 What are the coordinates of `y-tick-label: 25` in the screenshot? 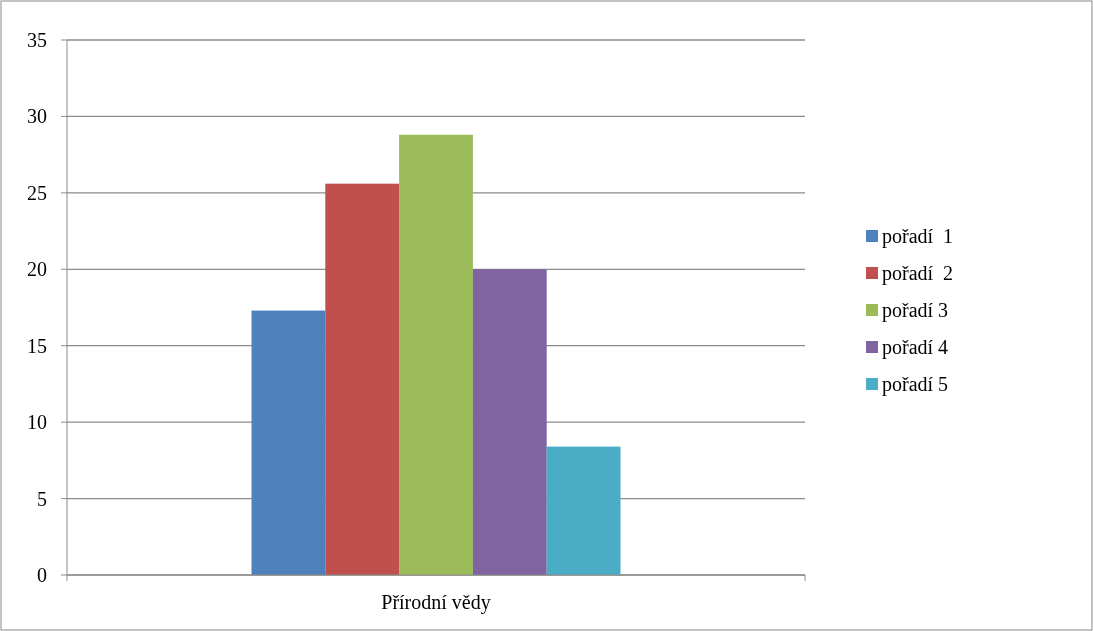 It's located at (37, 192).